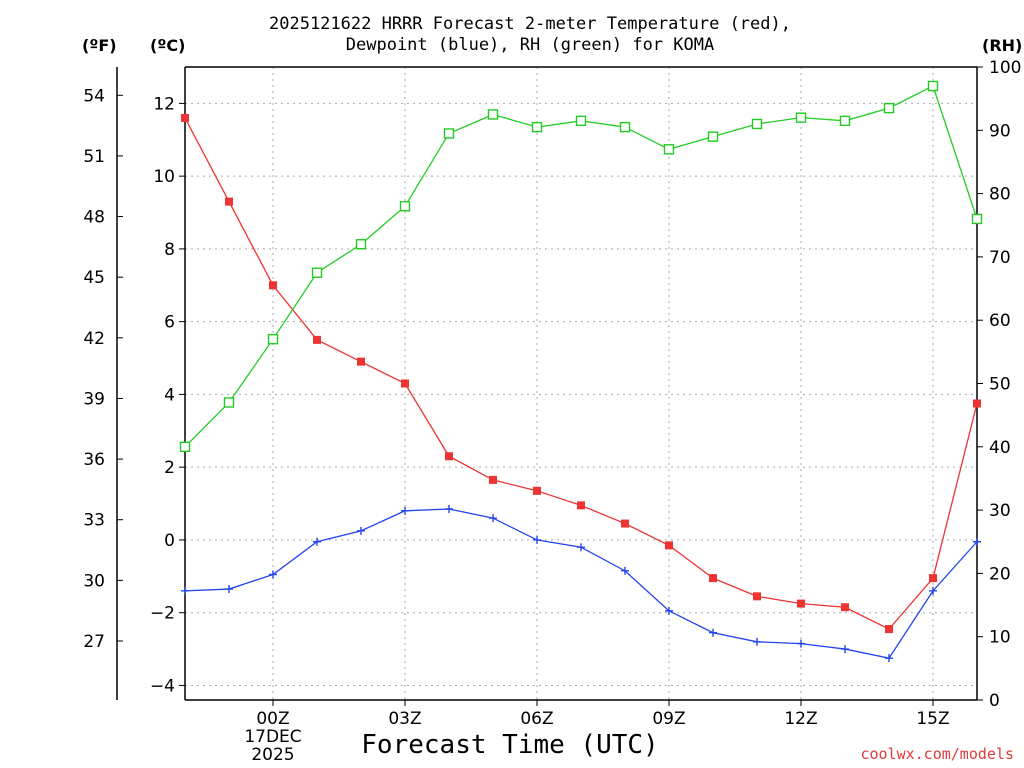 This screenshot has width=1024, height=768. Describe the element at coordinates (1000, 258) in the screenshot. I see `rh-tick-label: 70` at that location.